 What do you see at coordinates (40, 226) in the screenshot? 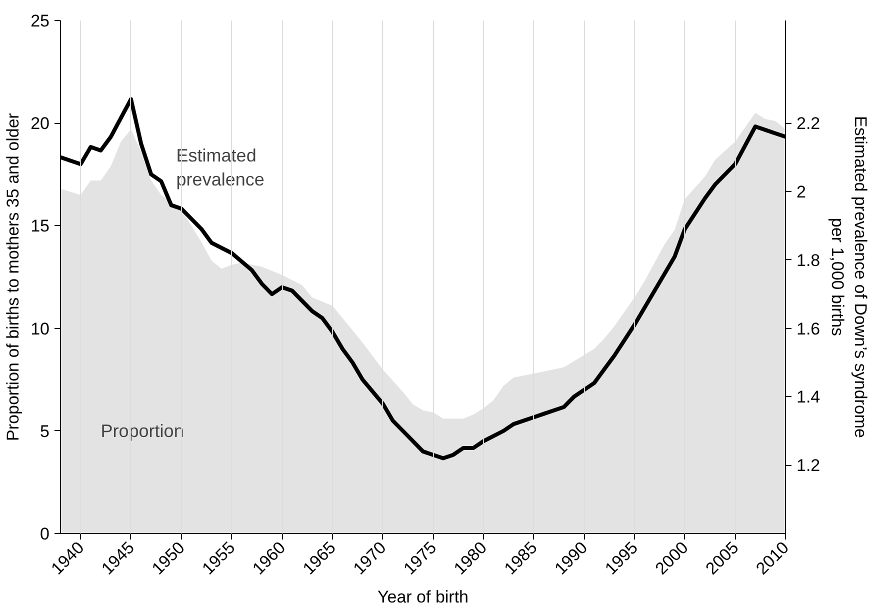
I see `y-tick-label: 15` at bounding box center [40, 226].